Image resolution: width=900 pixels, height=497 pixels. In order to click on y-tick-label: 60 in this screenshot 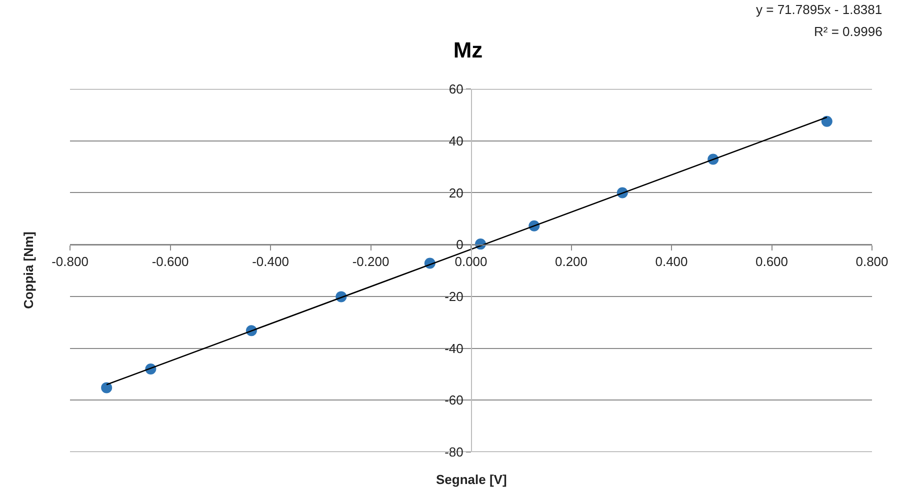, I will do `click(456, 89)`.